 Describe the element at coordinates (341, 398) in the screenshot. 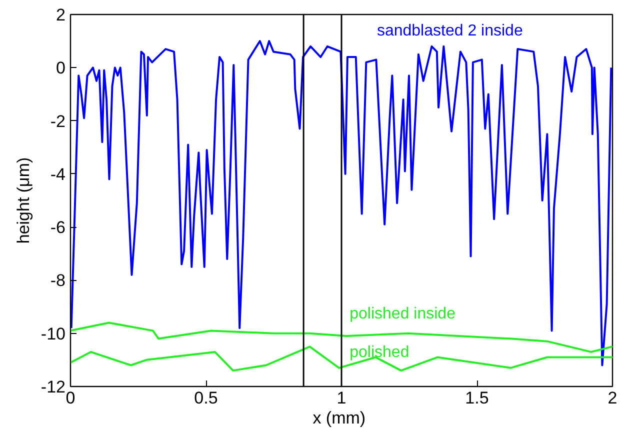

I see `x-tick-label: 1` at that location.